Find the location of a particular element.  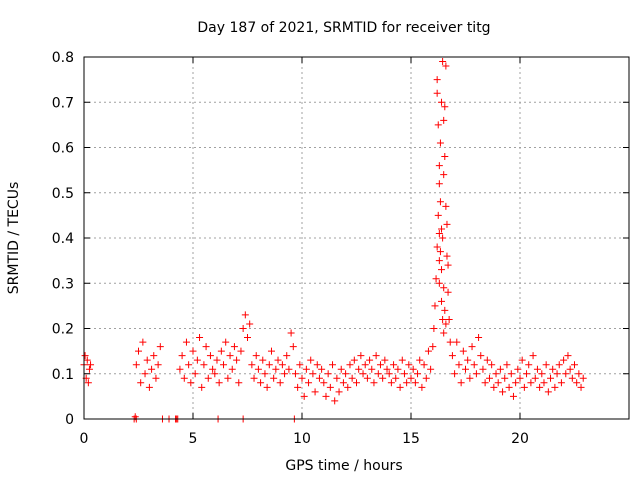

x-tick-label: 5 is located at coordinates (193, 439).